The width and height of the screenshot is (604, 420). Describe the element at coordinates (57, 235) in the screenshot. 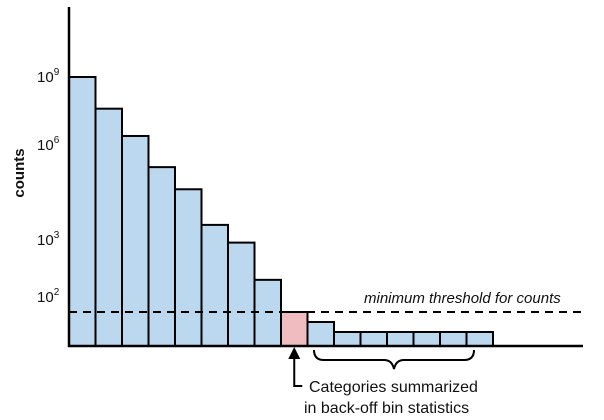

I see `y-tick-exponent: 3` at that location.